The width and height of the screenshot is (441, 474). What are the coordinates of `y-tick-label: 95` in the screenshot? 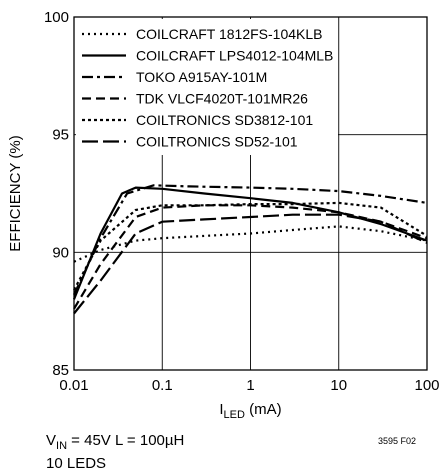 It's located at (60, 135).